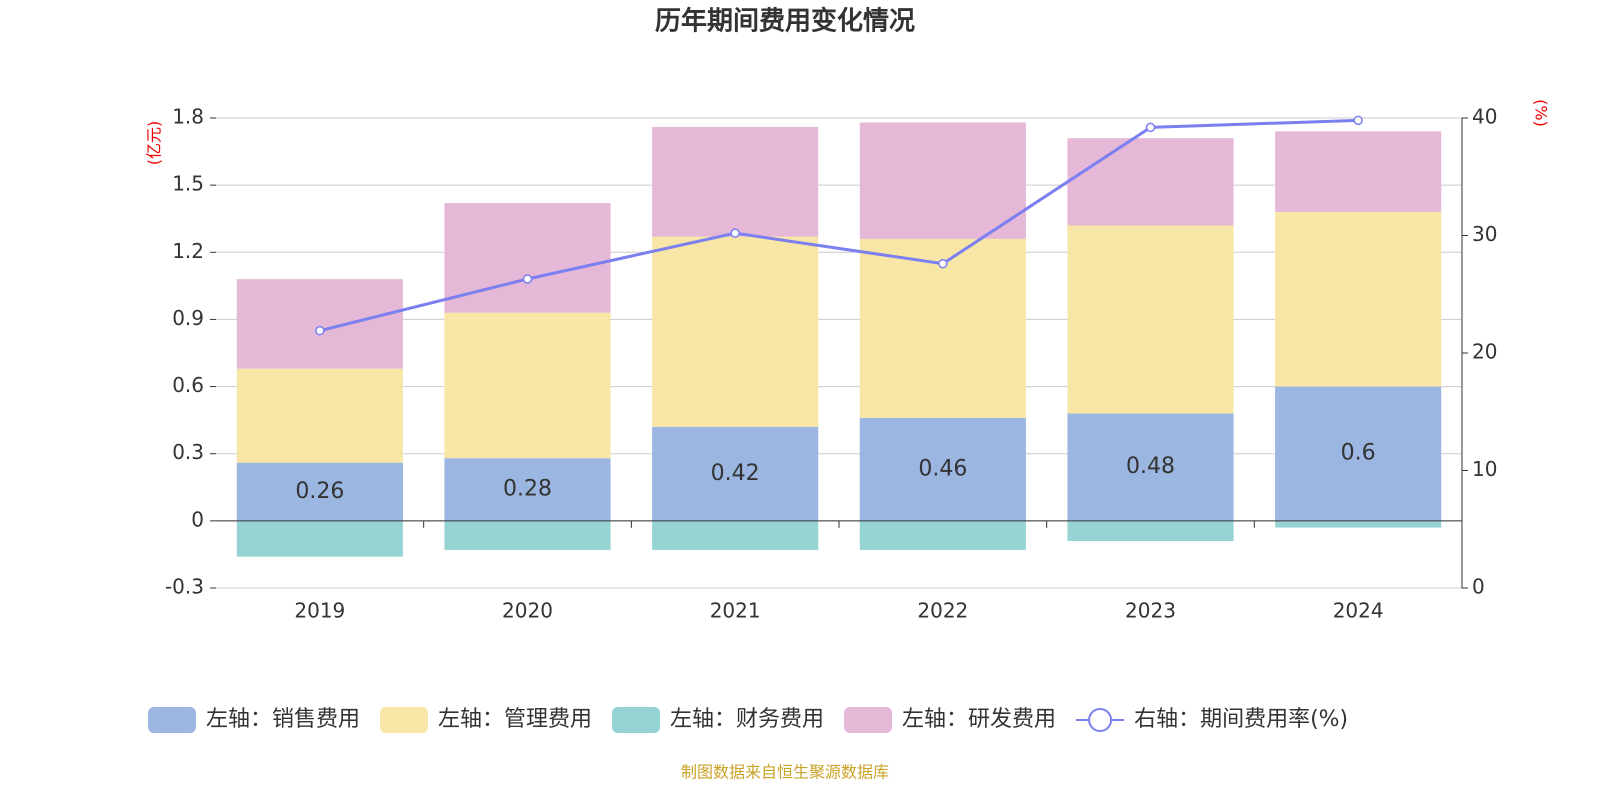  Describe the element at coordinates (1478, 587) in the screenshot. I see `y2-tick-label: 0` at that location.